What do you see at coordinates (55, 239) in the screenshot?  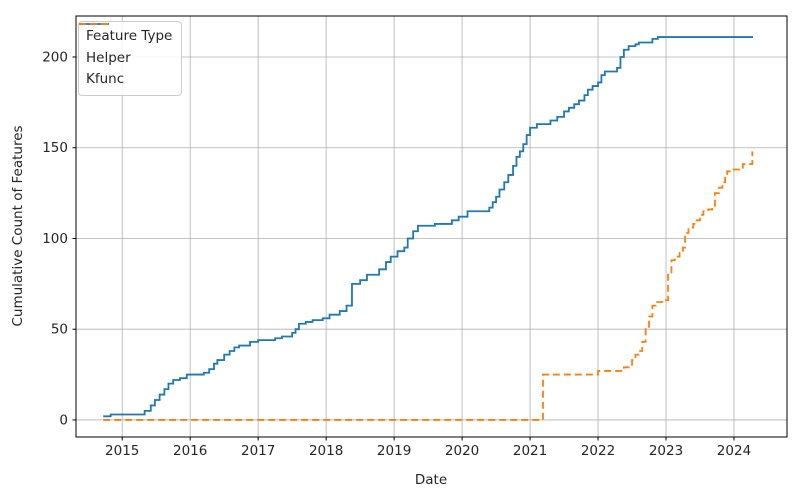 I see `y-tick-label: 100` at bounding box center [55, 239].